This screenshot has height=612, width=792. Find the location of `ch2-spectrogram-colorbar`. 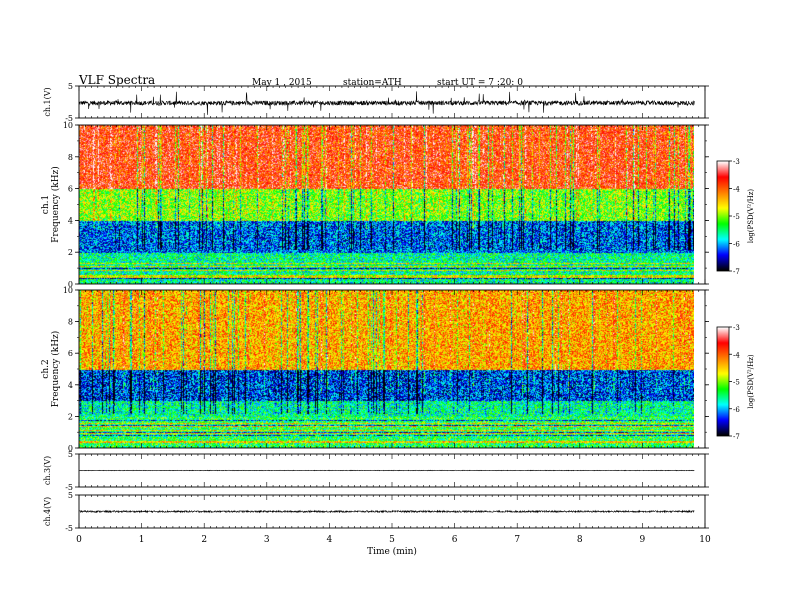

ch2-spectrogram-colorbar is located at coordinates (723, 381).